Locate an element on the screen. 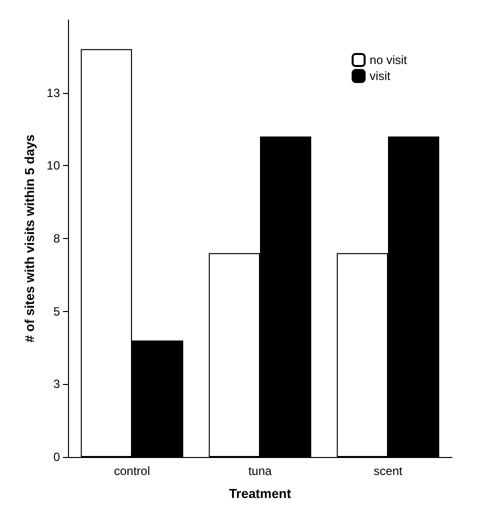  x-tick-label: scent is located at coordinates (389, 471).